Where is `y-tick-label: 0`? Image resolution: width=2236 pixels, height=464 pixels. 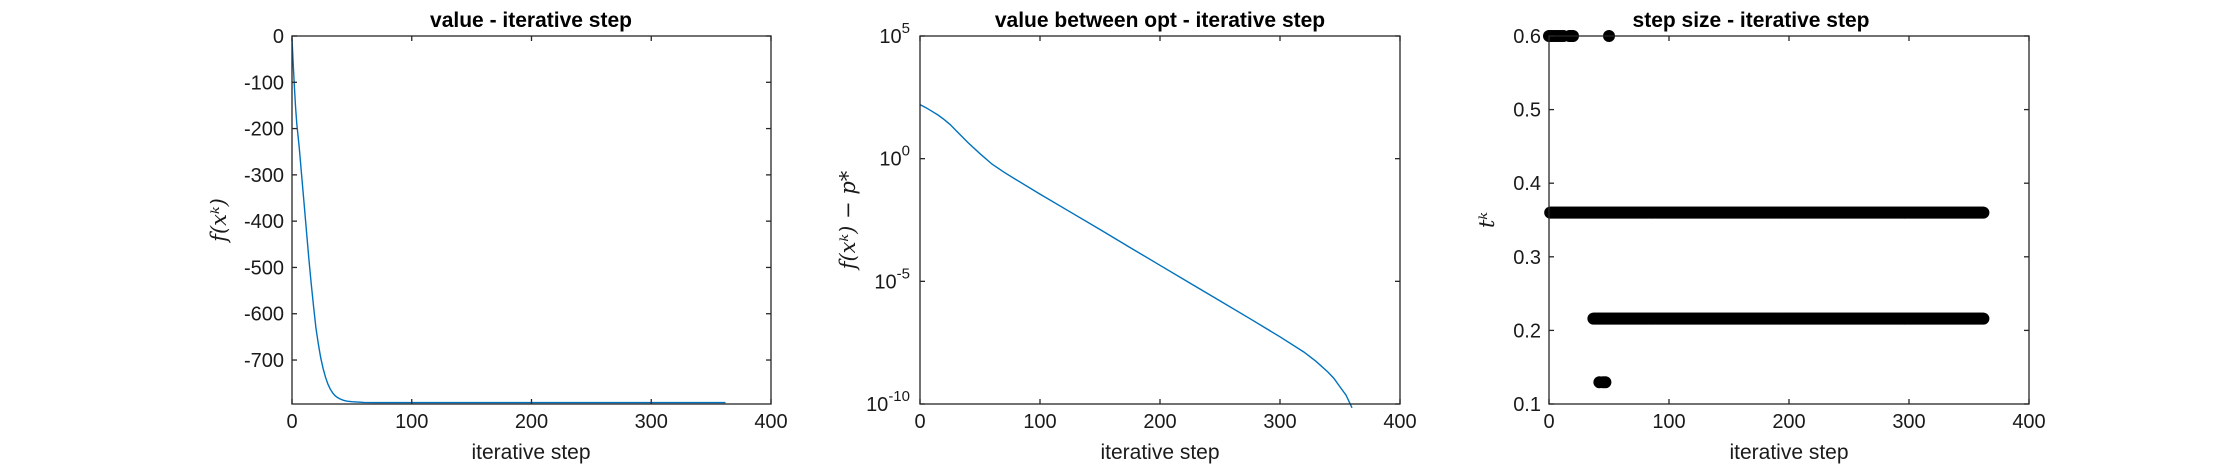
y-tick-label: 0 is located at coordinates (278, 37).